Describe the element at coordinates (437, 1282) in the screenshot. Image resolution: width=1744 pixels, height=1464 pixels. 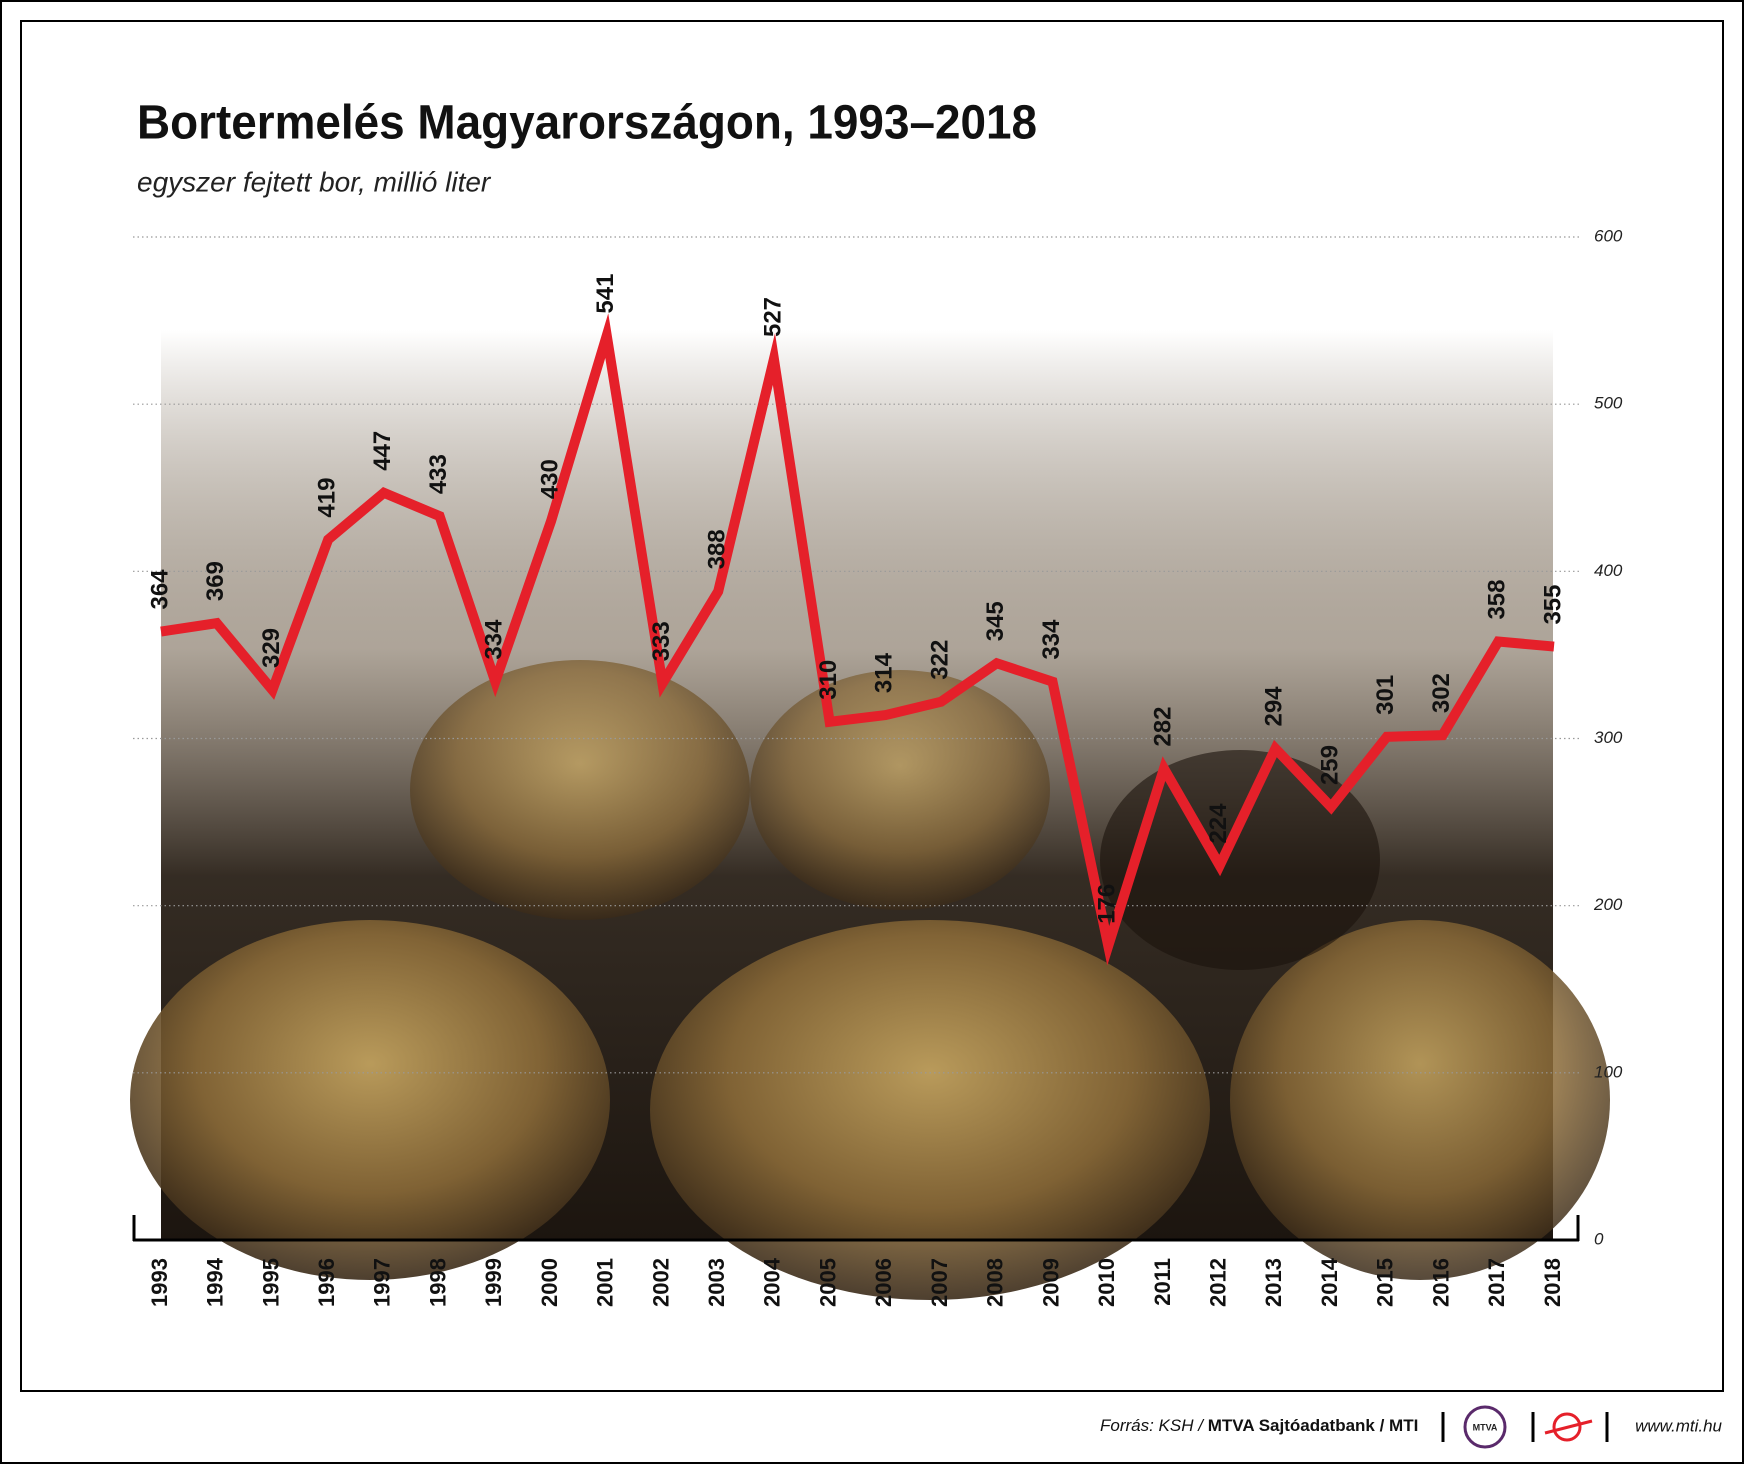
I see `x-tick-label: 1998` at that location.